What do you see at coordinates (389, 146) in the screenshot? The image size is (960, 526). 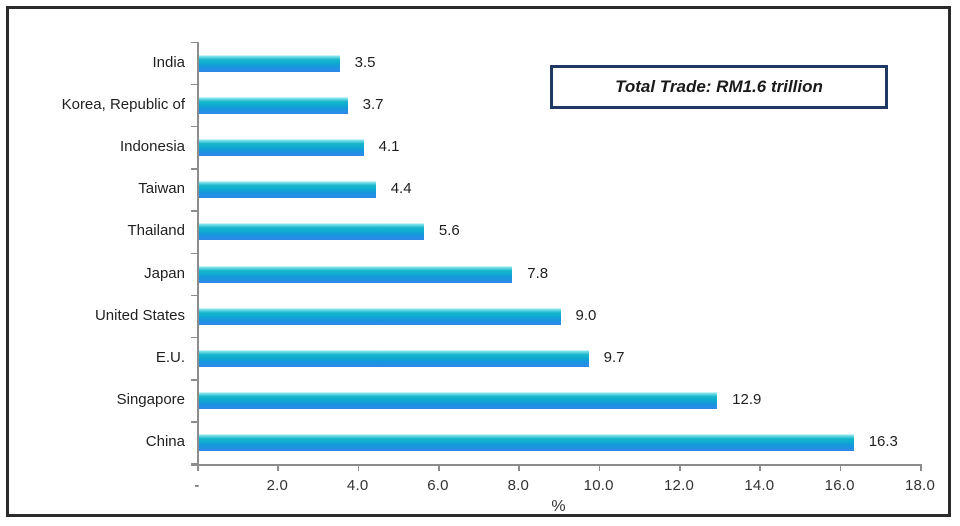 I see `value-label: 4.1` at bounding box center [389, 146].